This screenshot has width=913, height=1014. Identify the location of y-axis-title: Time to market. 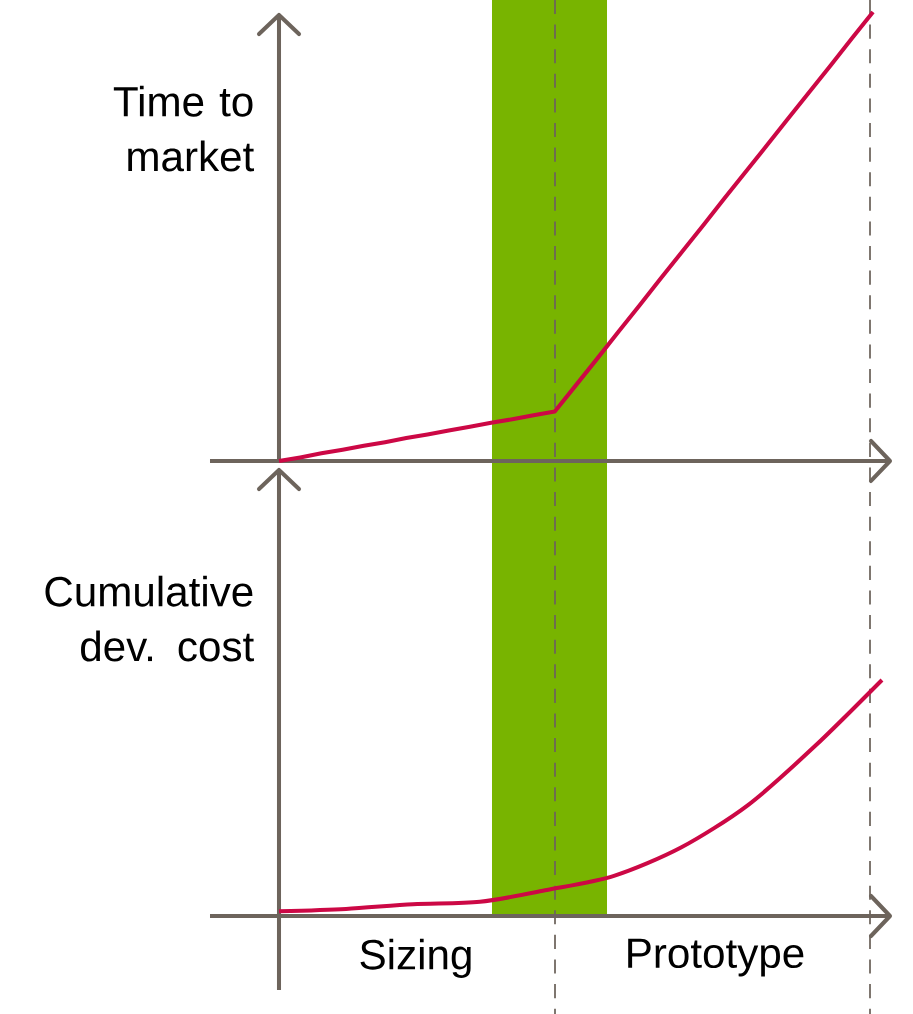
(183, 128).